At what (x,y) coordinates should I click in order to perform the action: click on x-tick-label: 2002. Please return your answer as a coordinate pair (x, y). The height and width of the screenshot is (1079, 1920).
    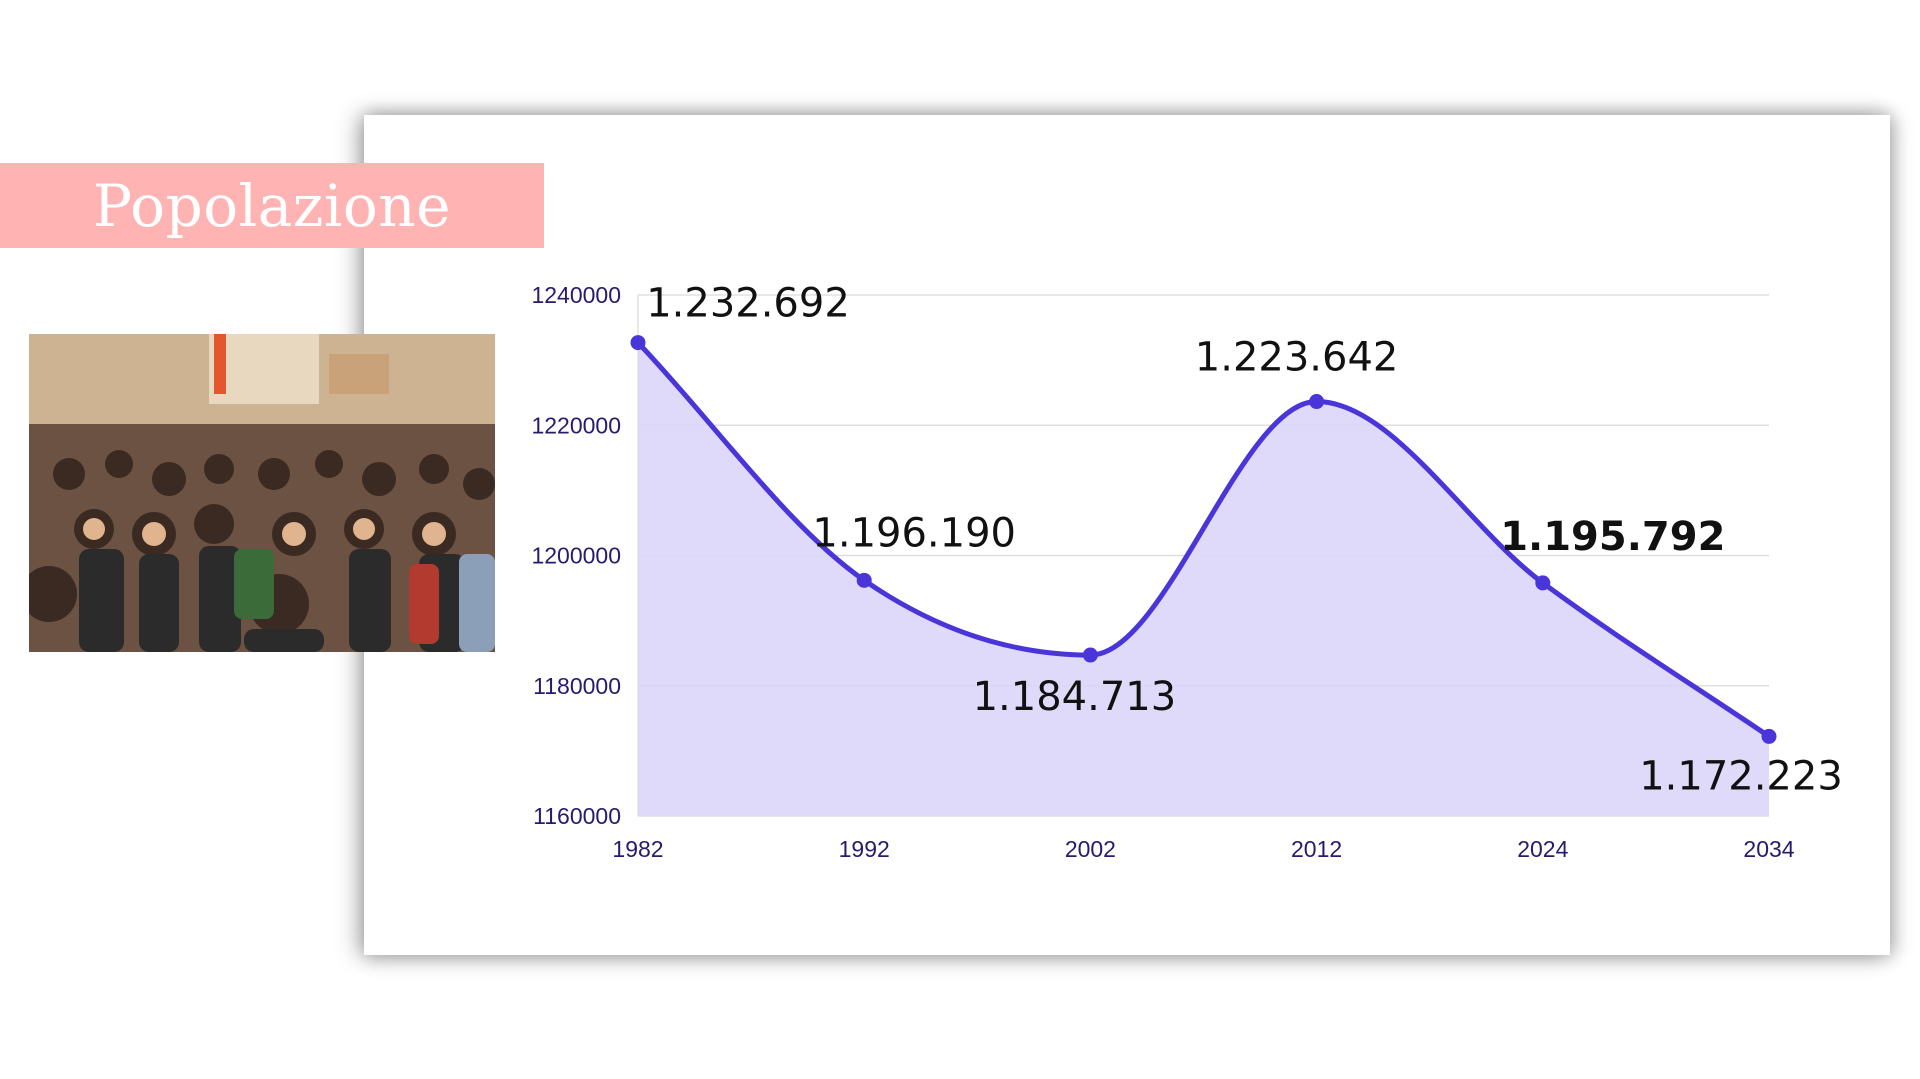
    Looking at the image, I should click on (1090, 849).